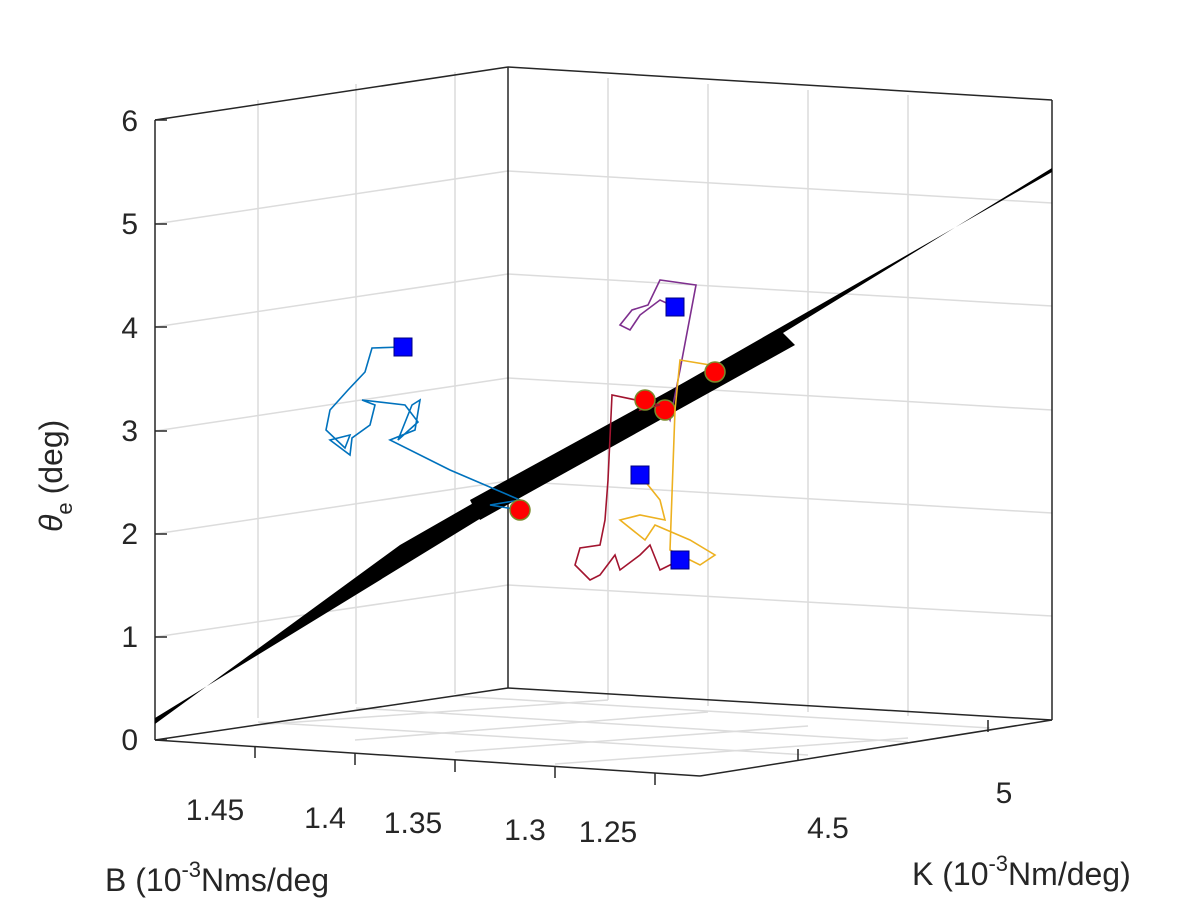 This screenshot has height=900, width=1200. What do you see at coordinates (525, 830) in the screenshot?
I see `x-tick-label: 1.3` at bounding box center [525, 830].